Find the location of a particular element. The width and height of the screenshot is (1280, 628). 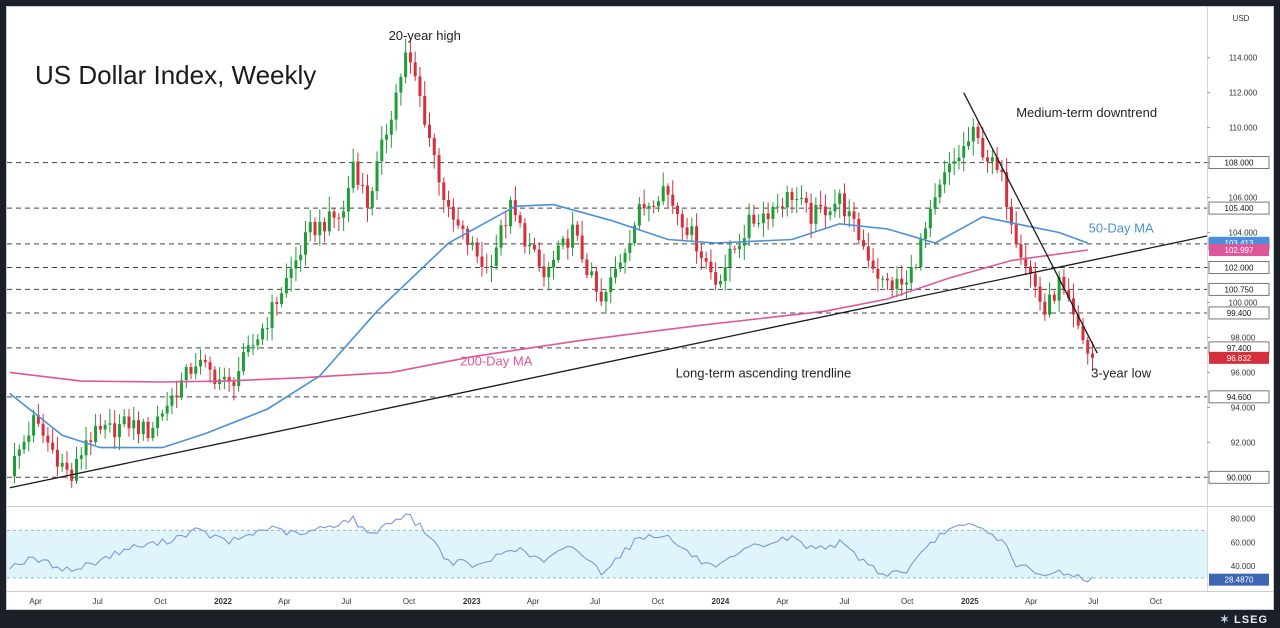

level-tag-label: 99.400 is located at coordinates (1239, 313).